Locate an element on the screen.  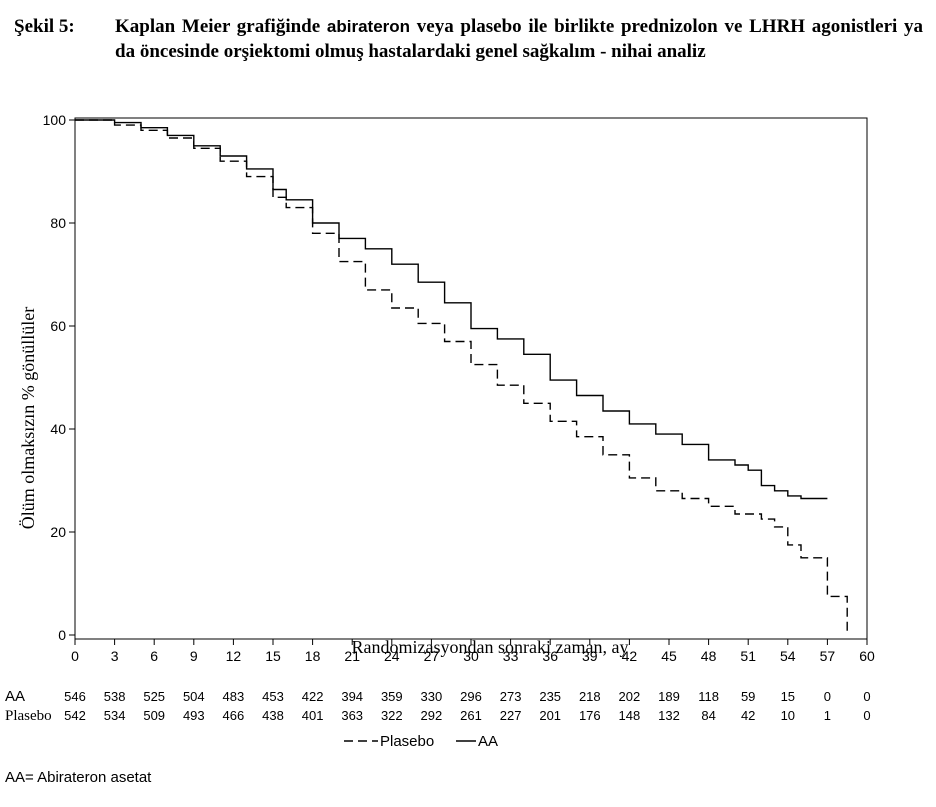
risk-count: 546 is located at coordinates (75, 696).